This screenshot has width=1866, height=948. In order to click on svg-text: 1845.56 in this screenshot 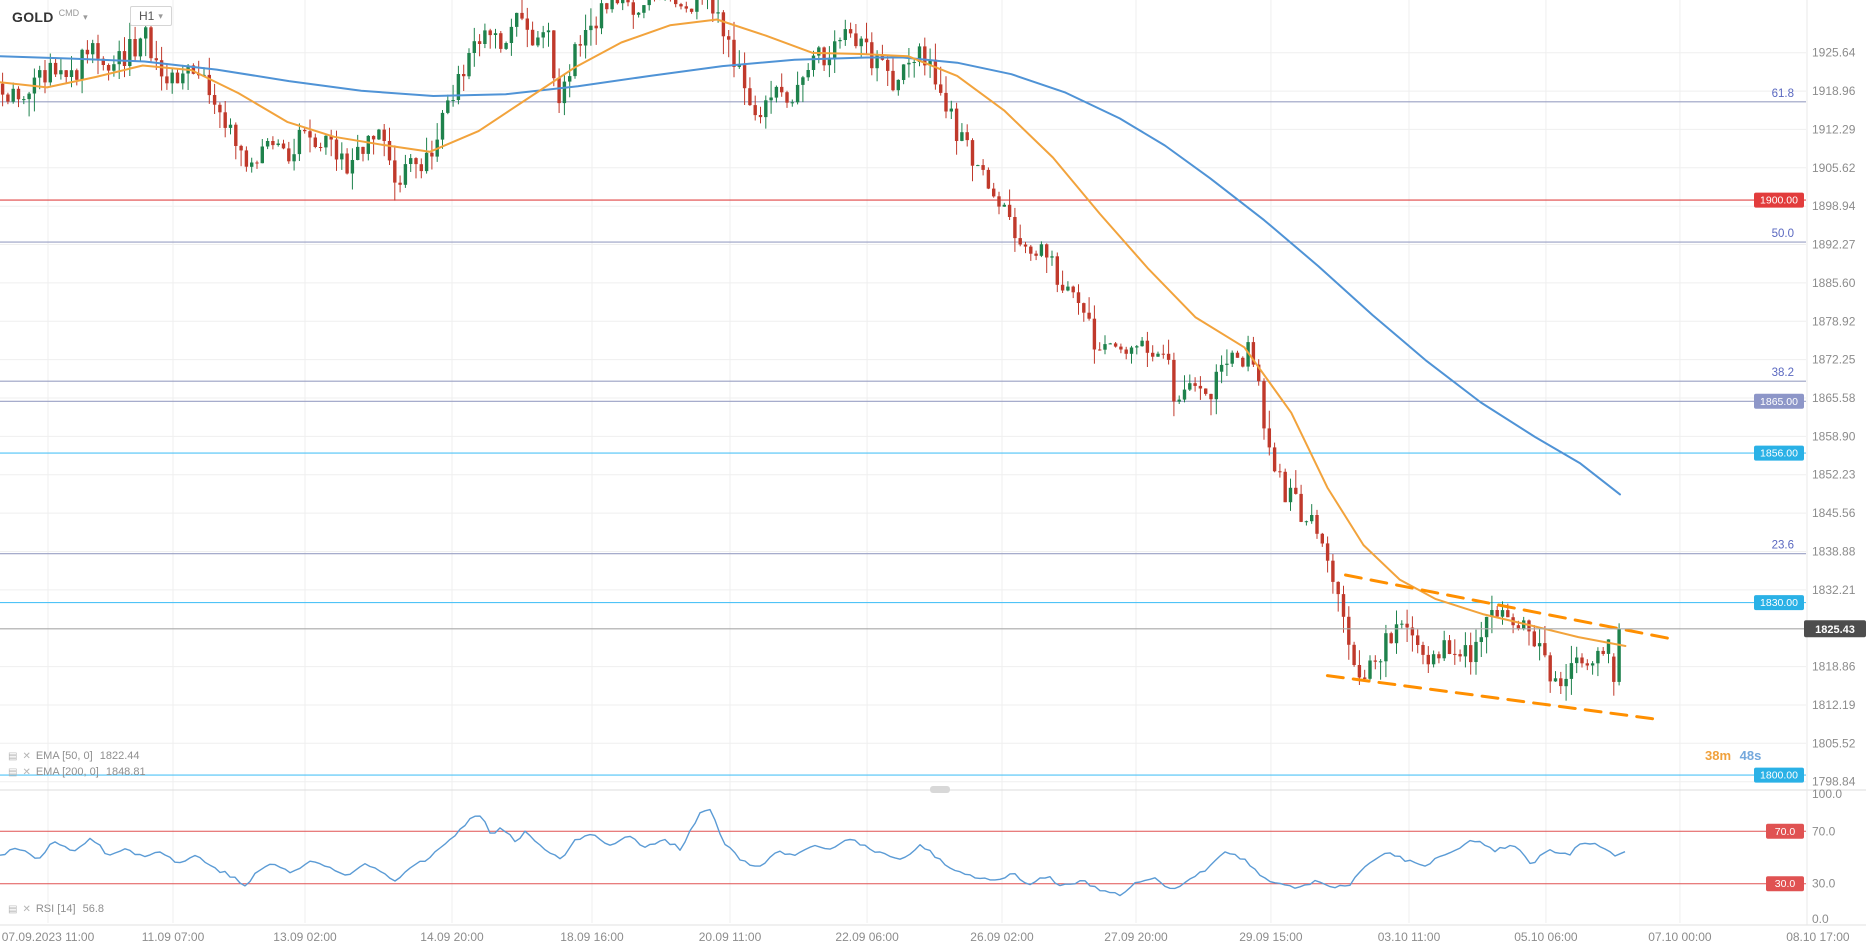, I will do `click(1834, 513)`.